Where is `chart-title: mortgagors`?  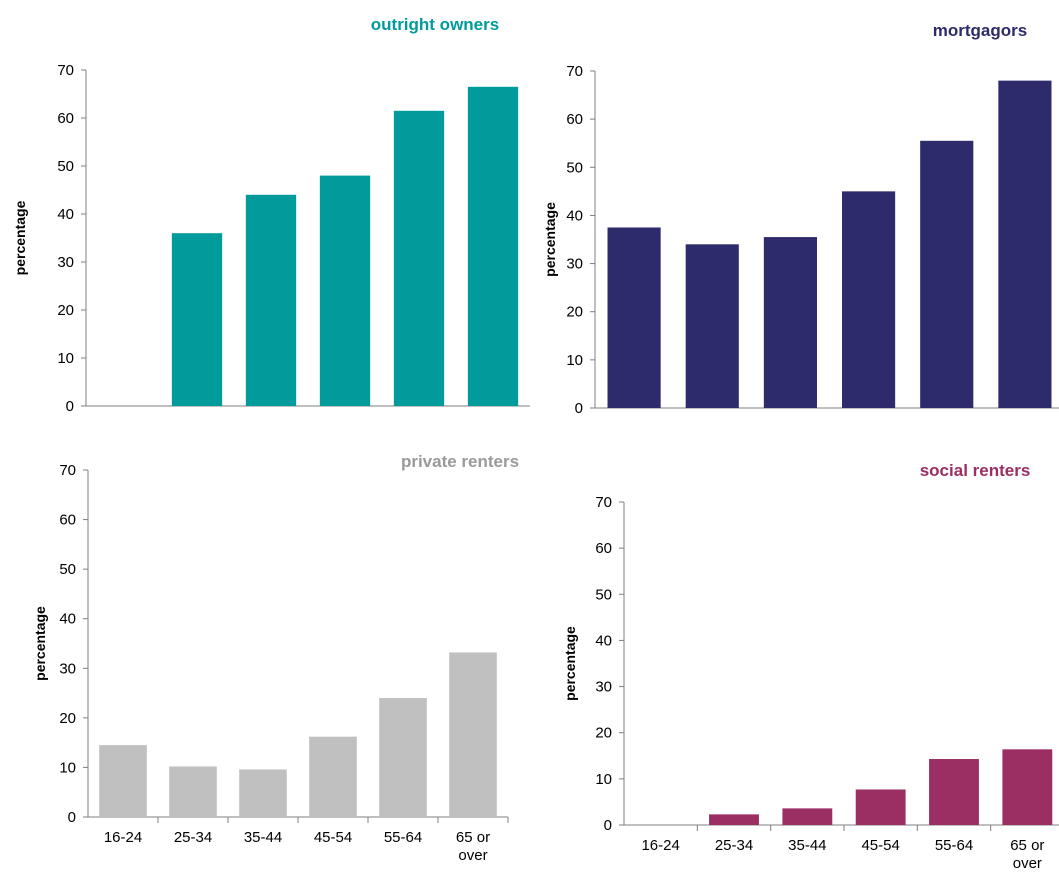 chart-title: mortgagors is located at coordinates (980, 30).